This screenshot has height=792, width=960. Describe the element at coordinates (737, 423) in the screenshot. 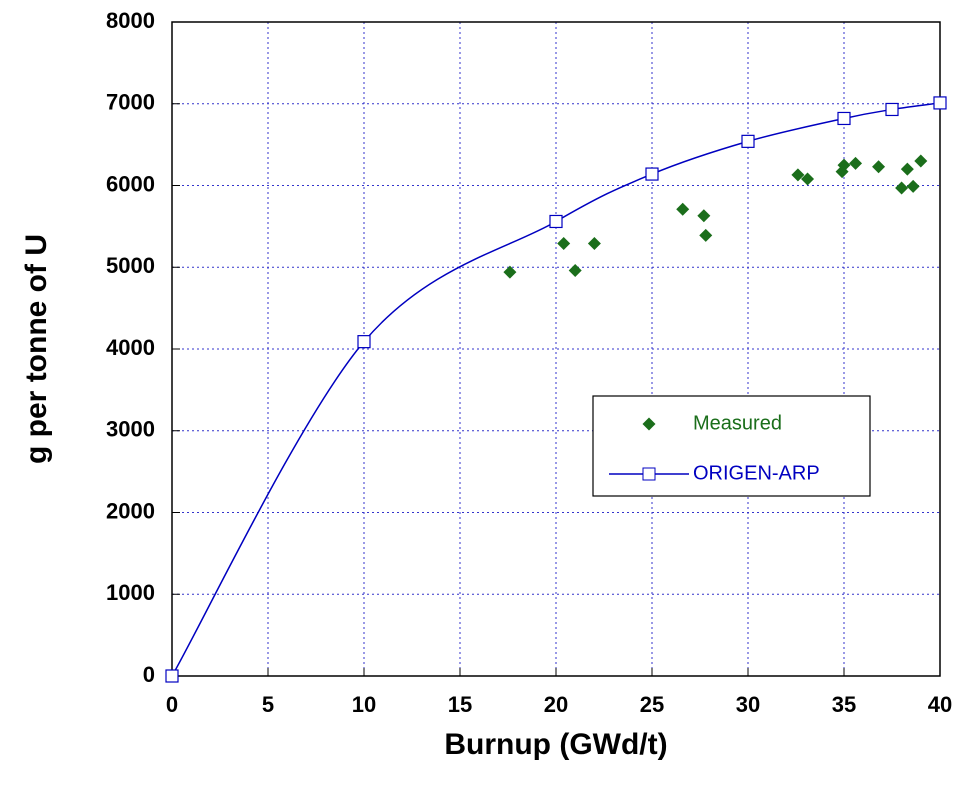

I see `legend-label: Measured` at that location.